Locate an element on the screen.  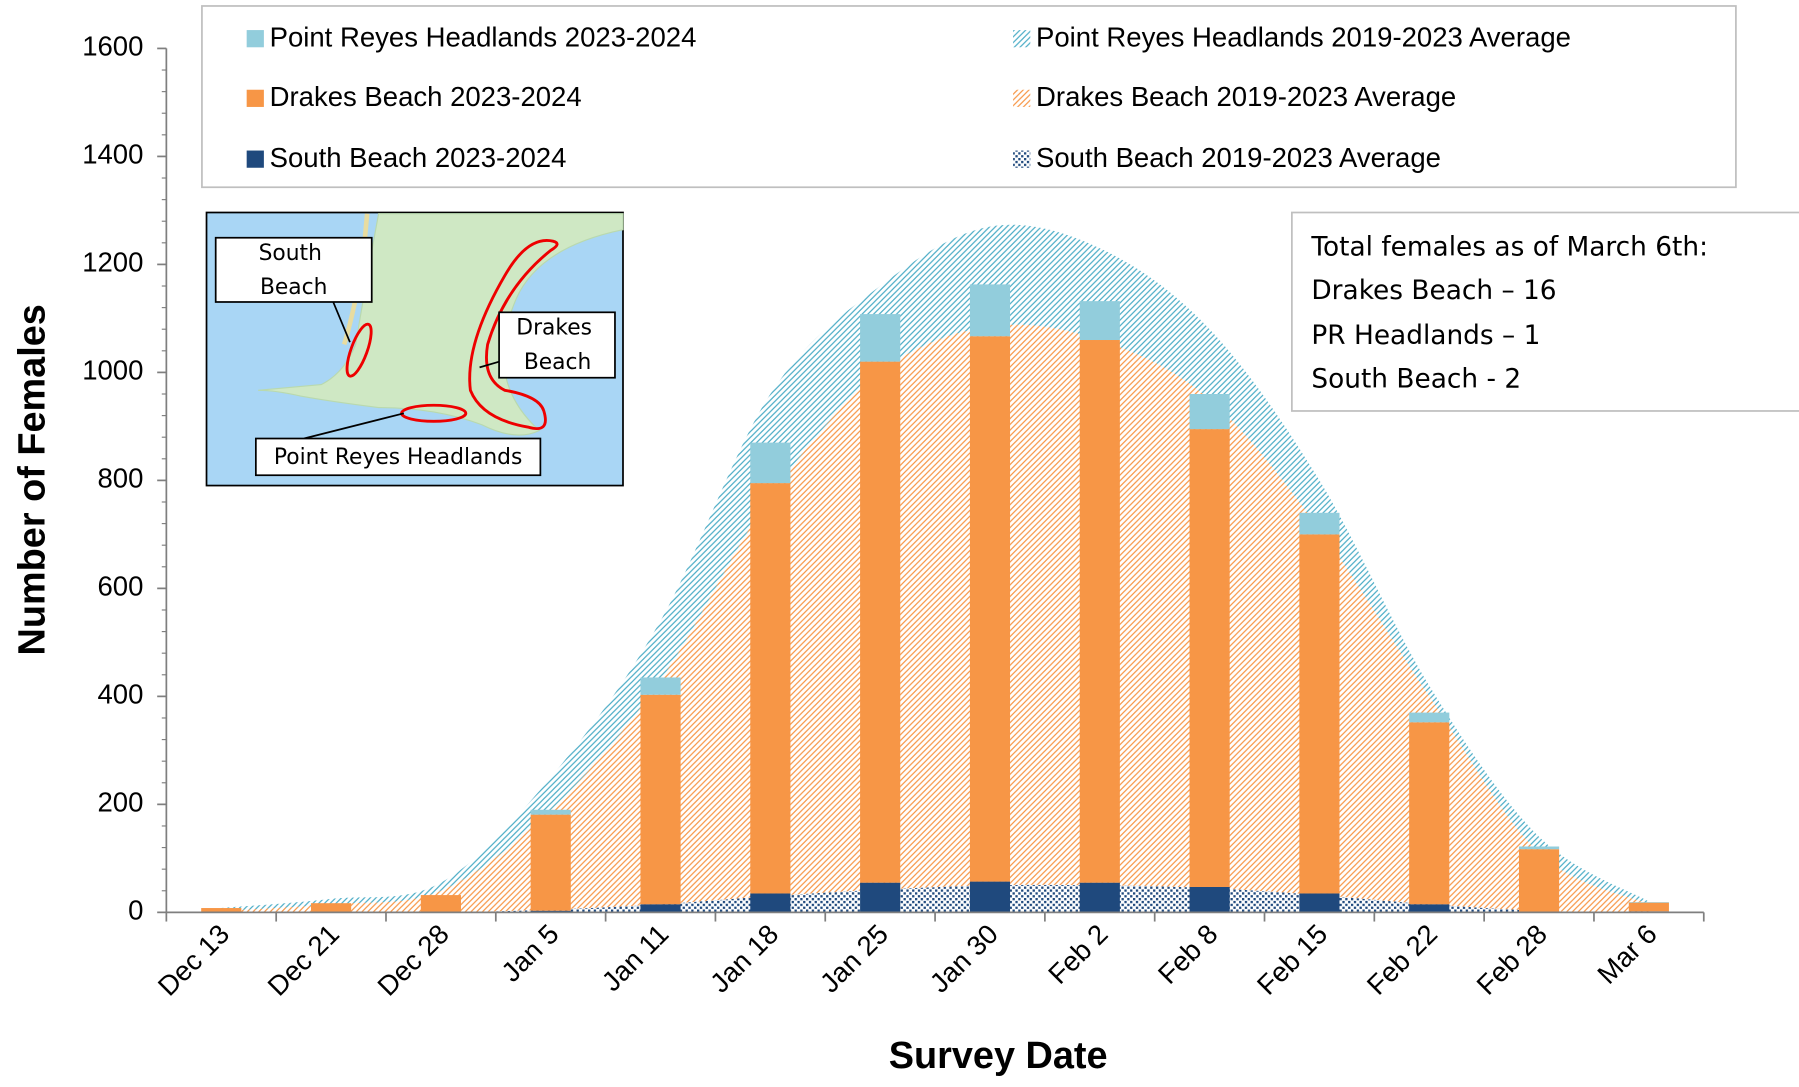
x-tick-label: Feb 28 is located at coordinates (1512, 959).